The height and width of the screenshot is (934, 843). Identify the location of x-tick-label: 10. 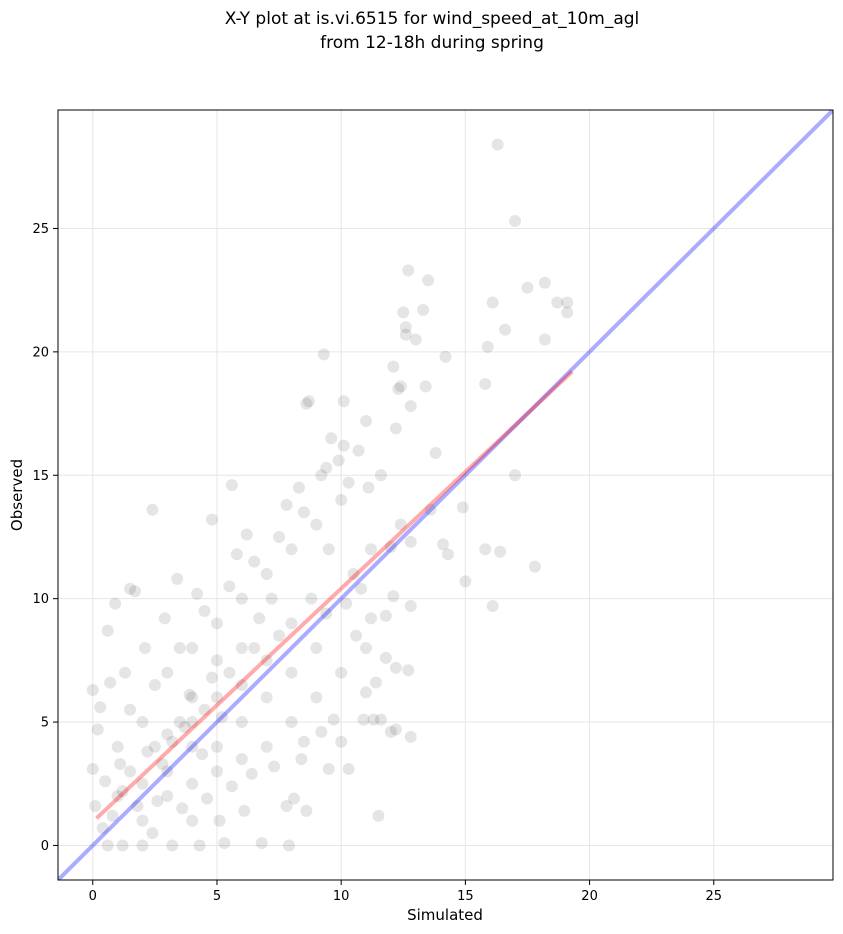
(341, 896).